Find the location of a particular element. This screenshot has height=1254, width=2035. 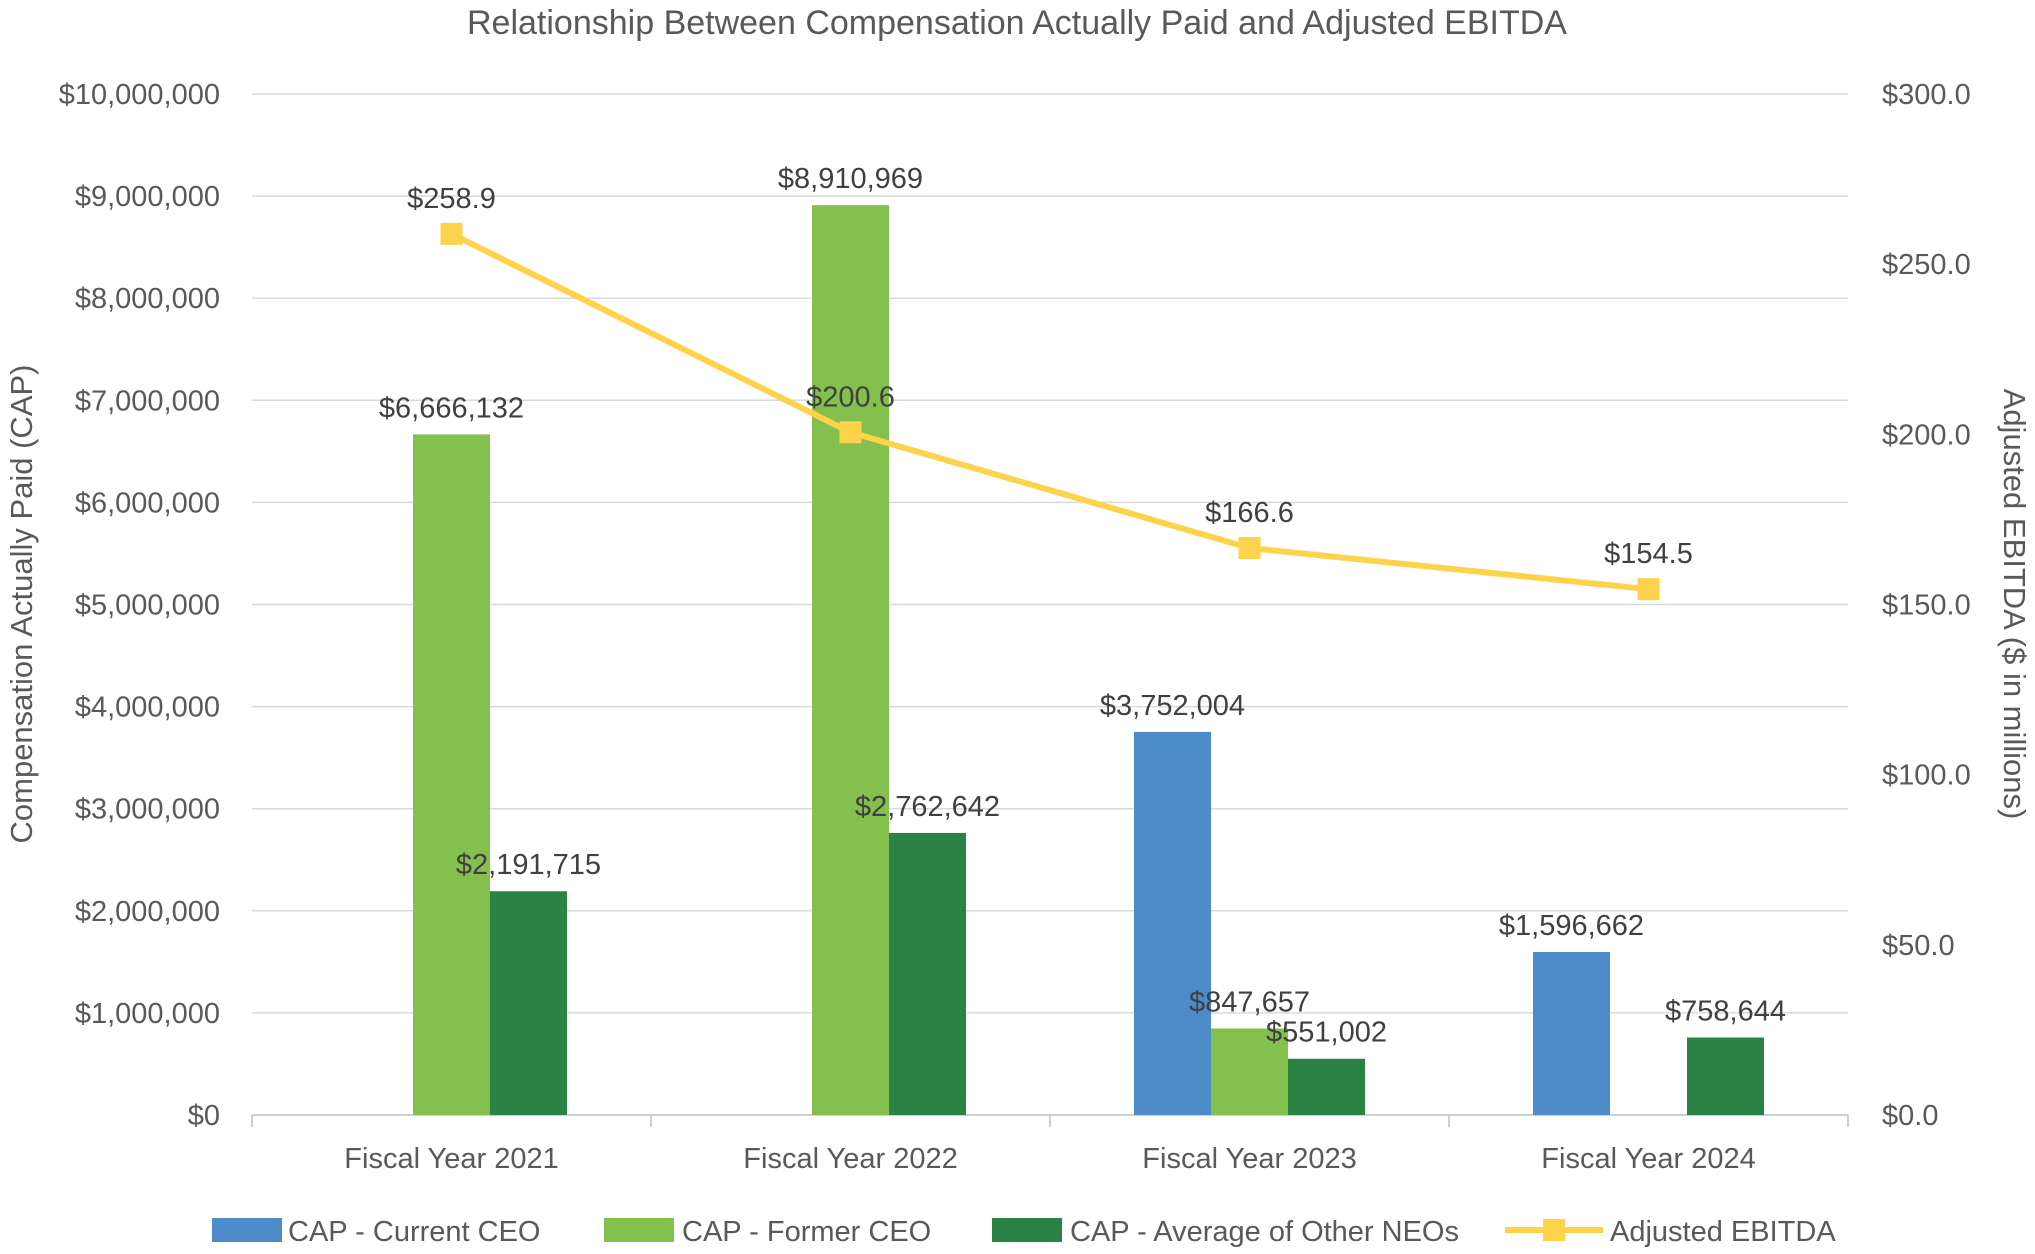

left-tick-label: $8,000,000 is located at coordinates (147, 299).